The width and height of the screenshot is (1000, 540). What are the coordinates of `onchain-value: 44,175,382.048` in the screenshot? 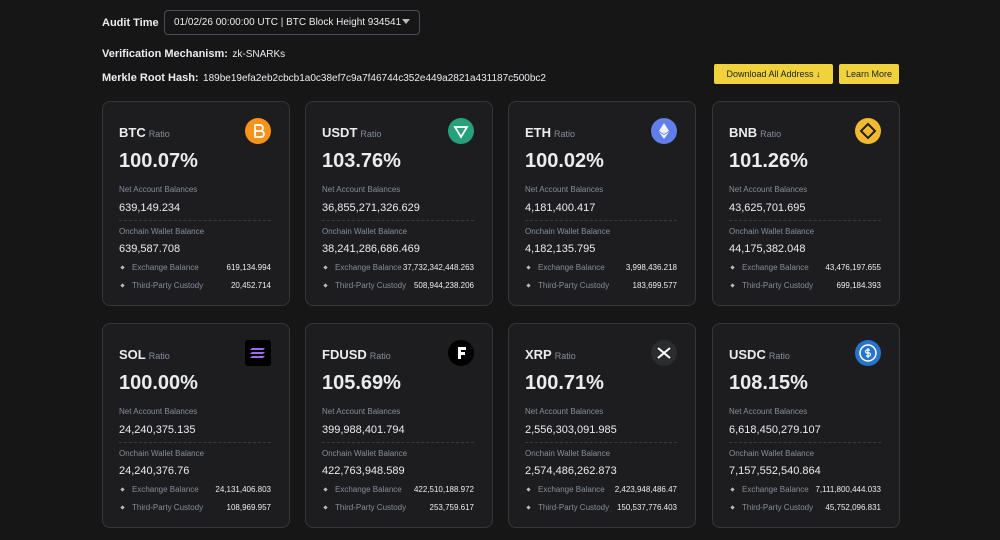 It's located at (767, 249).